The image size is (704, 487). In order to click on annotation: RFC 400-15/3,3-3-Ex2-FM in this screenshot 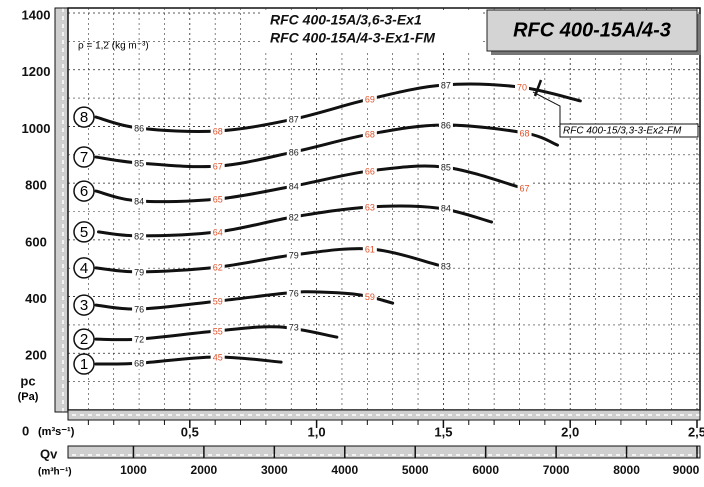, I will do `click(622, 131)`.